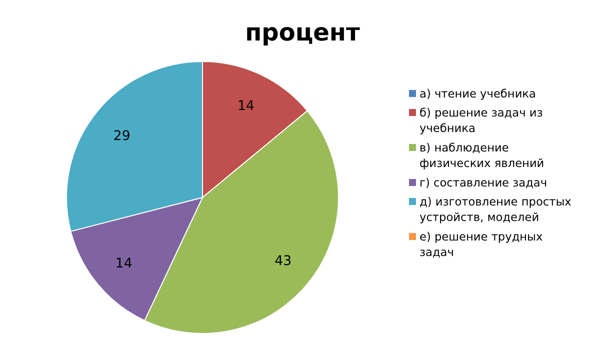 Image resolution: width=605 pixels, height=340 pixels. Describe the element at coordinates (283, 262) in the screenshot. I see `data-label: 43` at that location.